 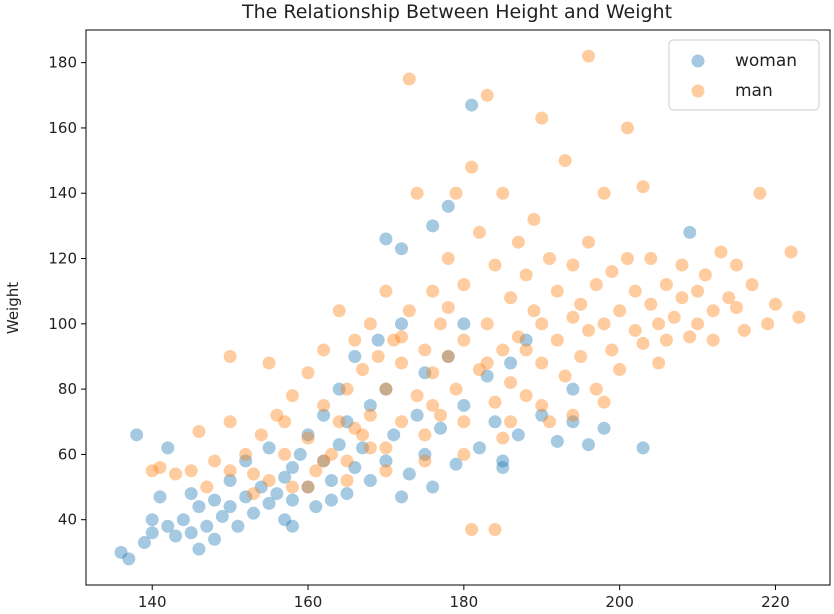 I want to click on y-tick-label: 160, so click(x=62, y=128).